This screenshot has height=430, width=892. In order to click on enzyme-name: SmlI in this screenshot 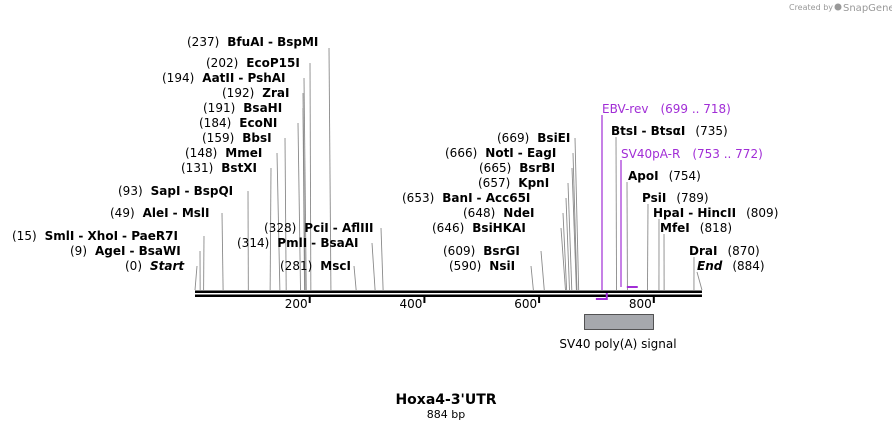, I will do `click(60, 236)`.